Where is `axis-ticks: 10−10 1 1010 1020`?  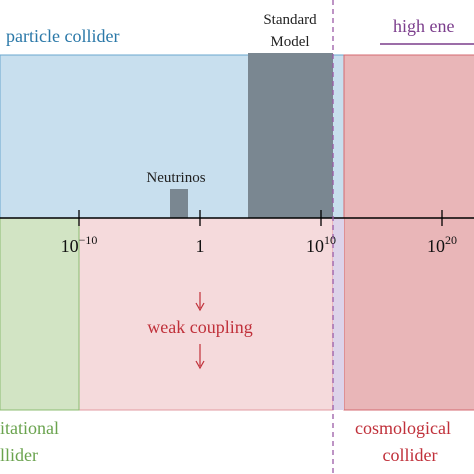
axis-ticks: 10−10 1 1010 1020 is located at coordinates (259, 233).